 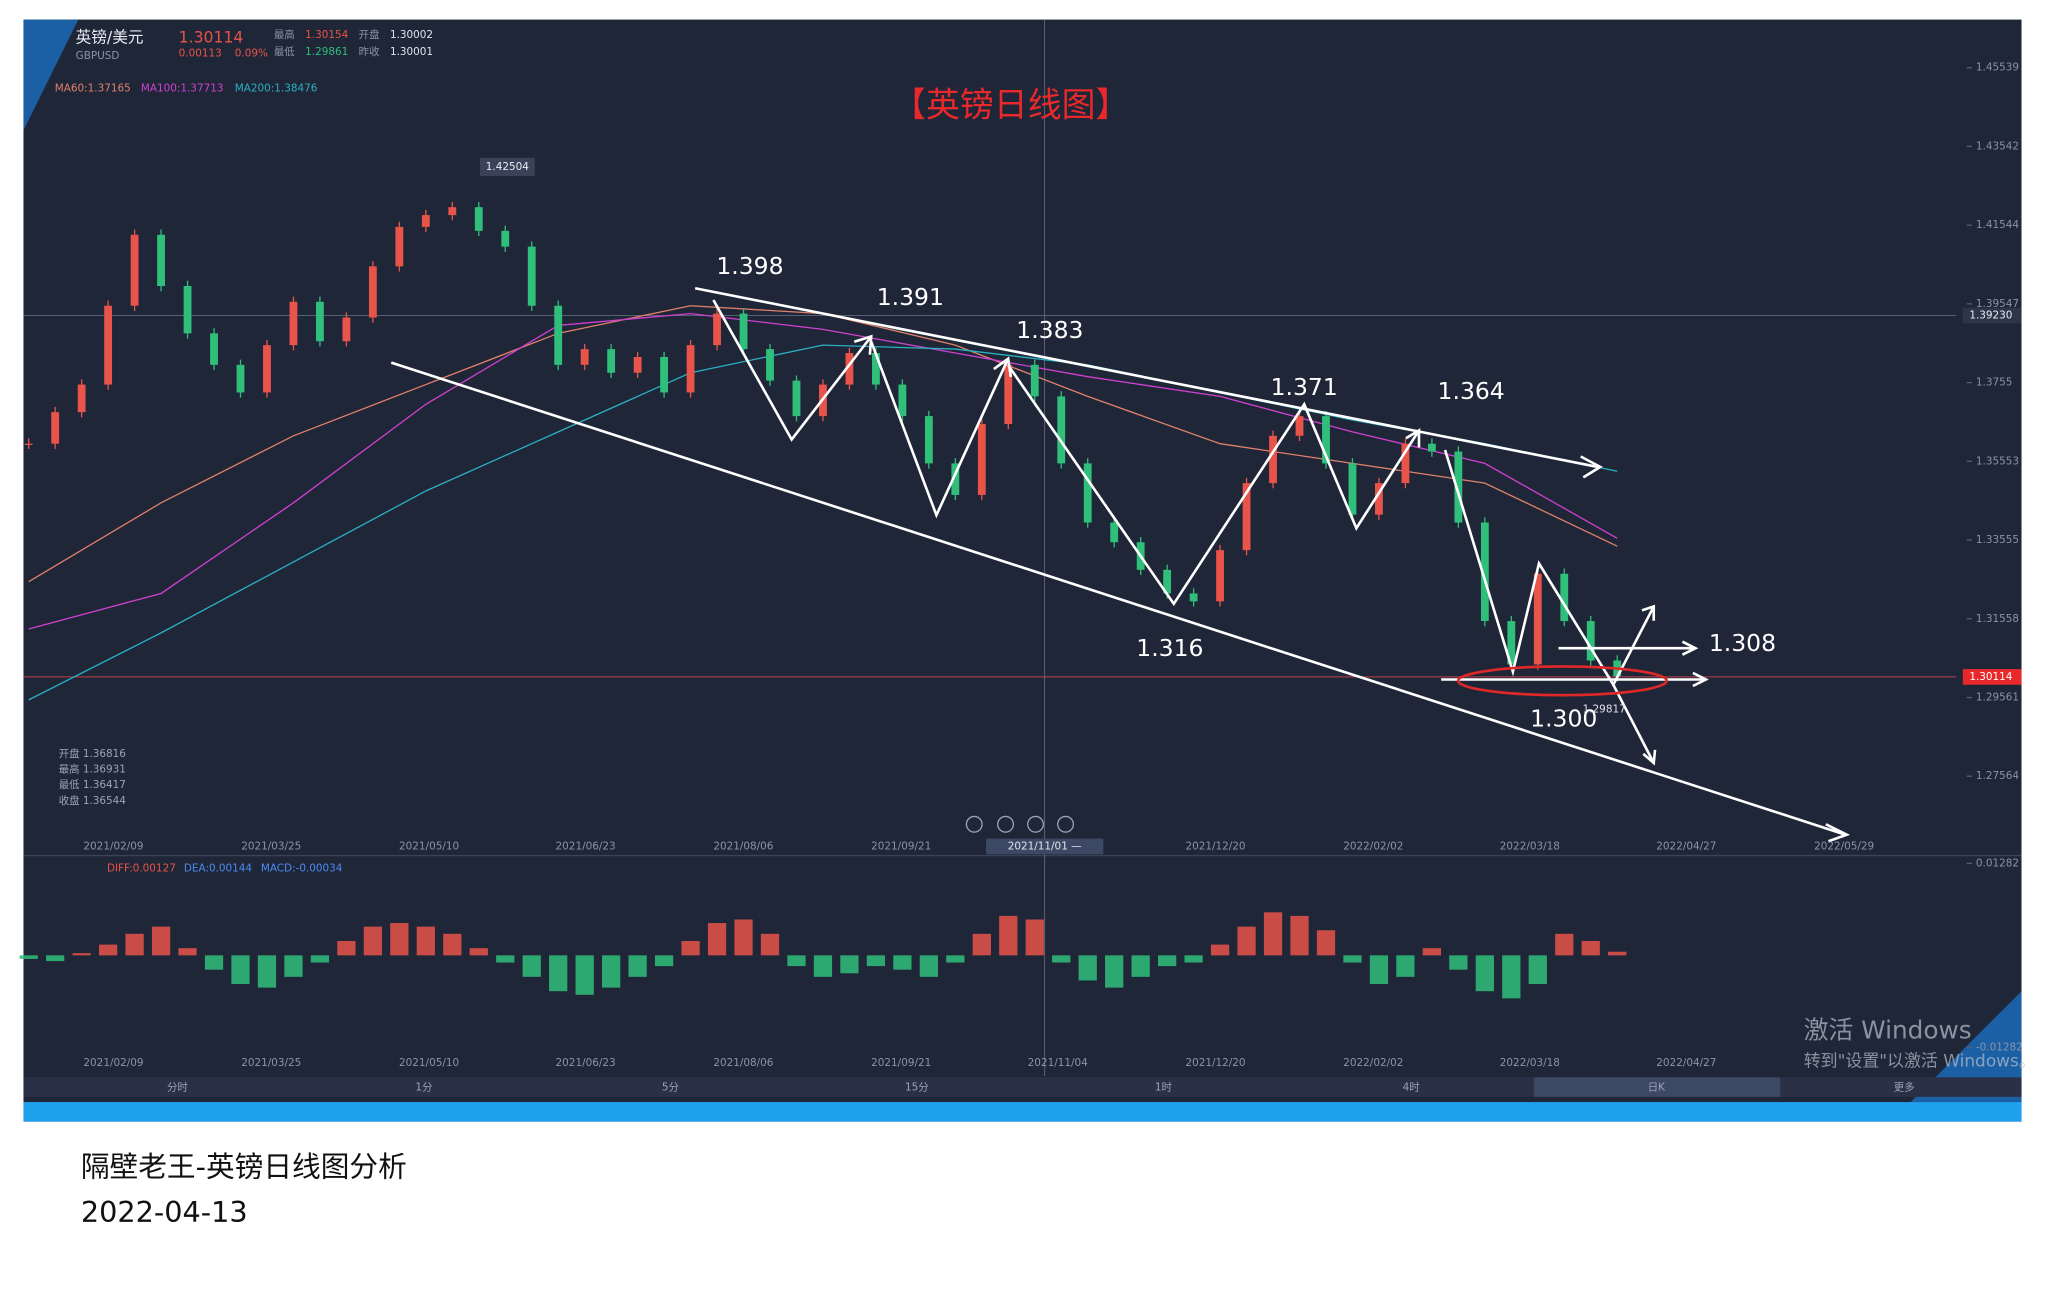 I want to click on tab: 分时, so click(x=177, y=1088).